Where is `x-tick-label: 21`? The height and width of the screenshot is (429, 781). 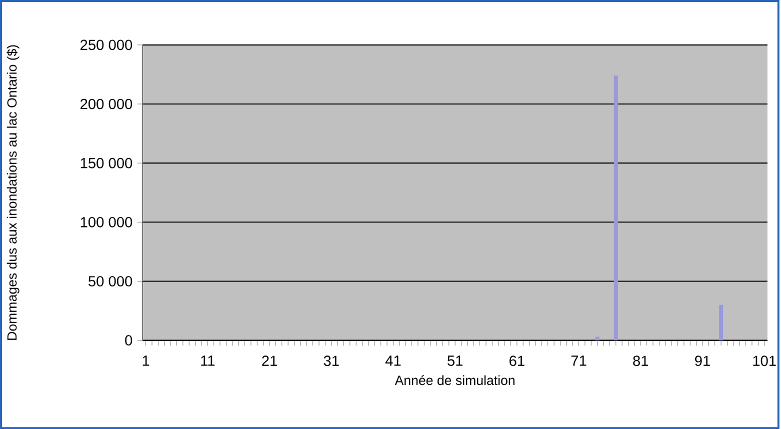 x-tick-label: 21 is located at coordinates (269, 361).